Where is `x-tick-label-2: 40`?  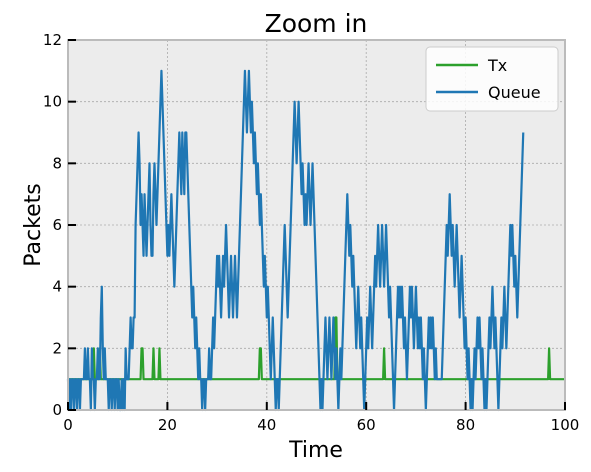
x-tick-label-2: 40 is located at coordinates (266, 425).